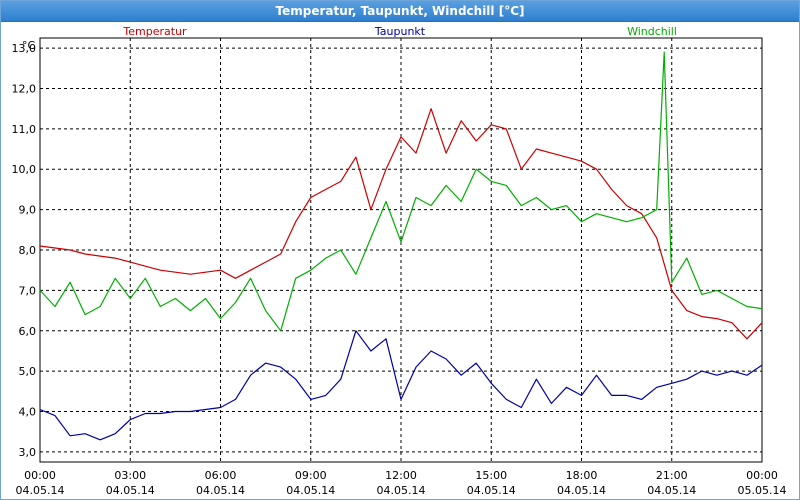 Image resolution: width=800 pixels, height=500 pixels. I want to click on y-tick-label: 13,0, so click(24, 48).